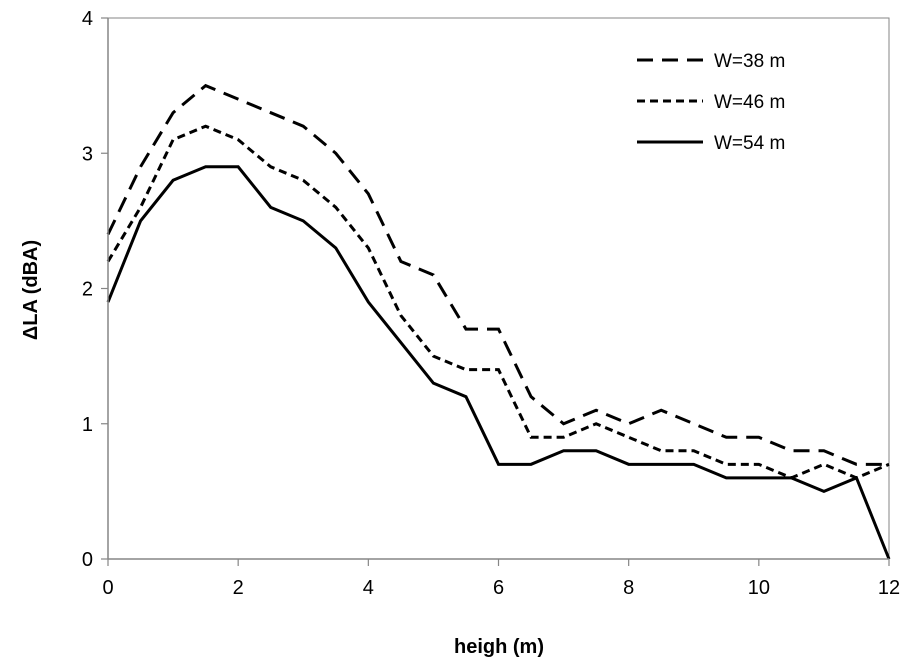  Describe the element at coordinates (498, 588) in the screenshot. I see `x-tick-label: 6` at that location.